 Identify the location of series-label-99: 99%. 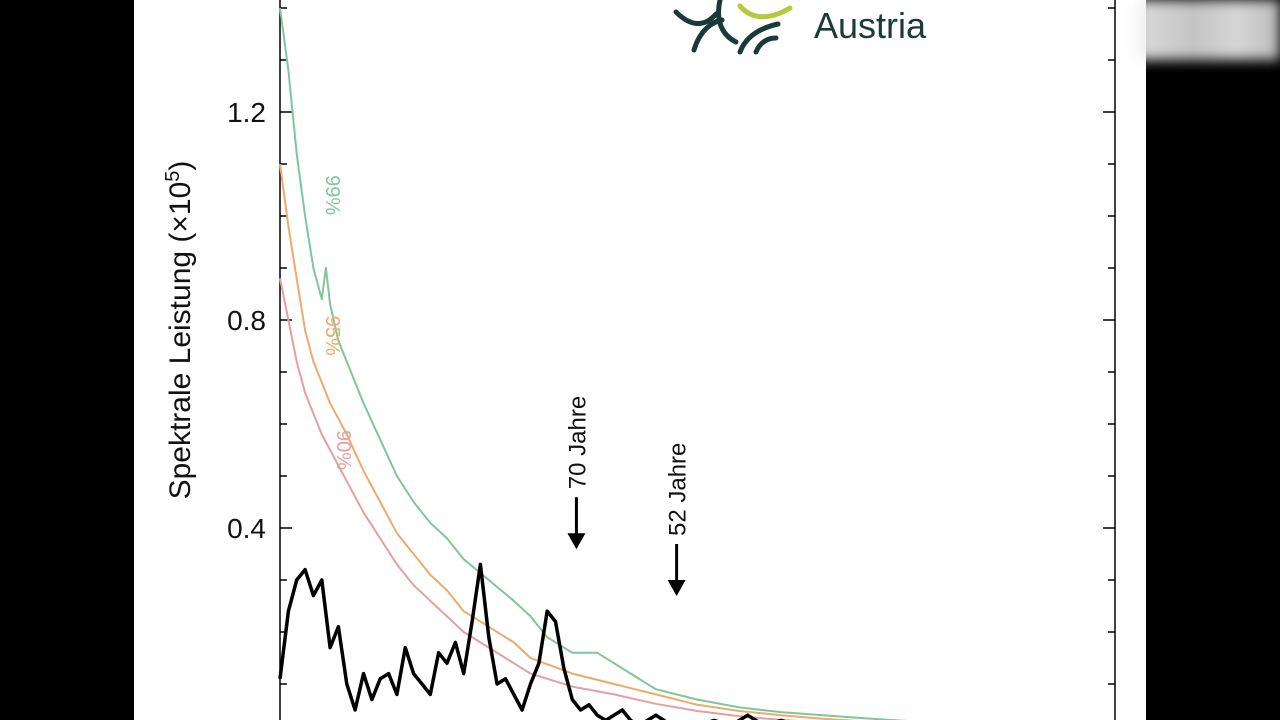
(332, 195).